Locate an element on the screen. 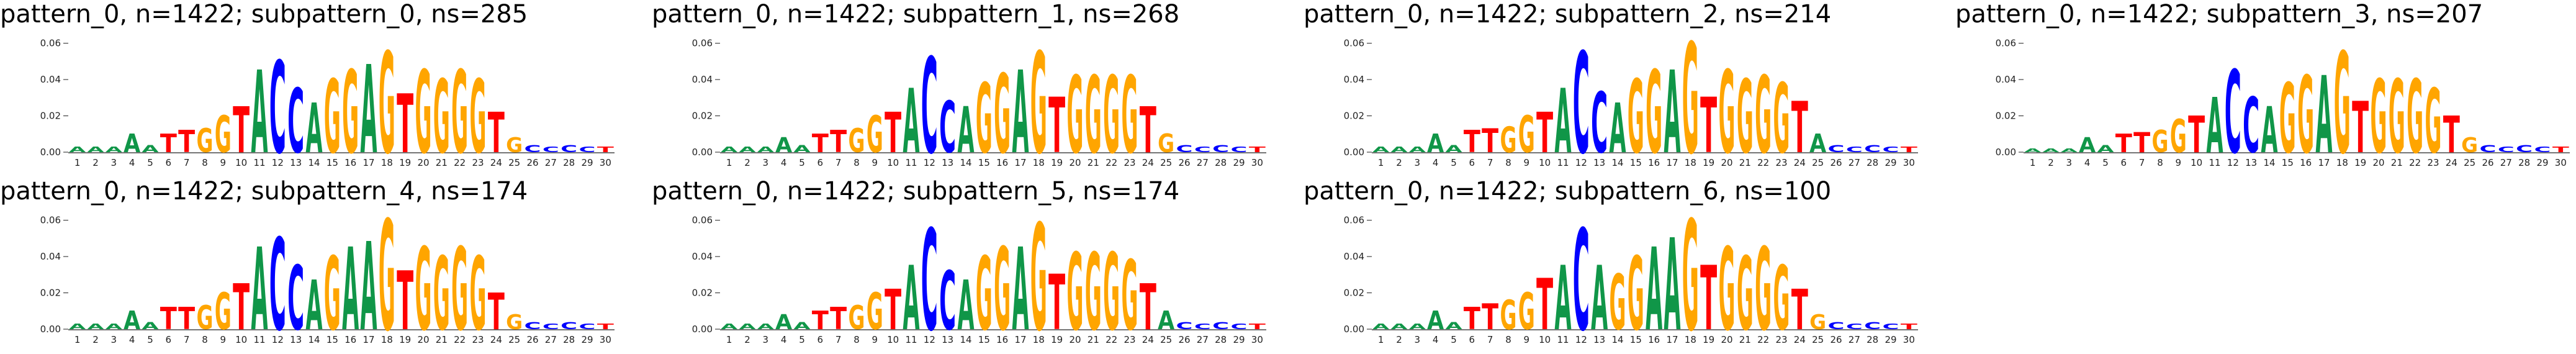 This screenshot has height=354, width=2576. x-tick-label: 1 is located at coordinates (1381, 162).